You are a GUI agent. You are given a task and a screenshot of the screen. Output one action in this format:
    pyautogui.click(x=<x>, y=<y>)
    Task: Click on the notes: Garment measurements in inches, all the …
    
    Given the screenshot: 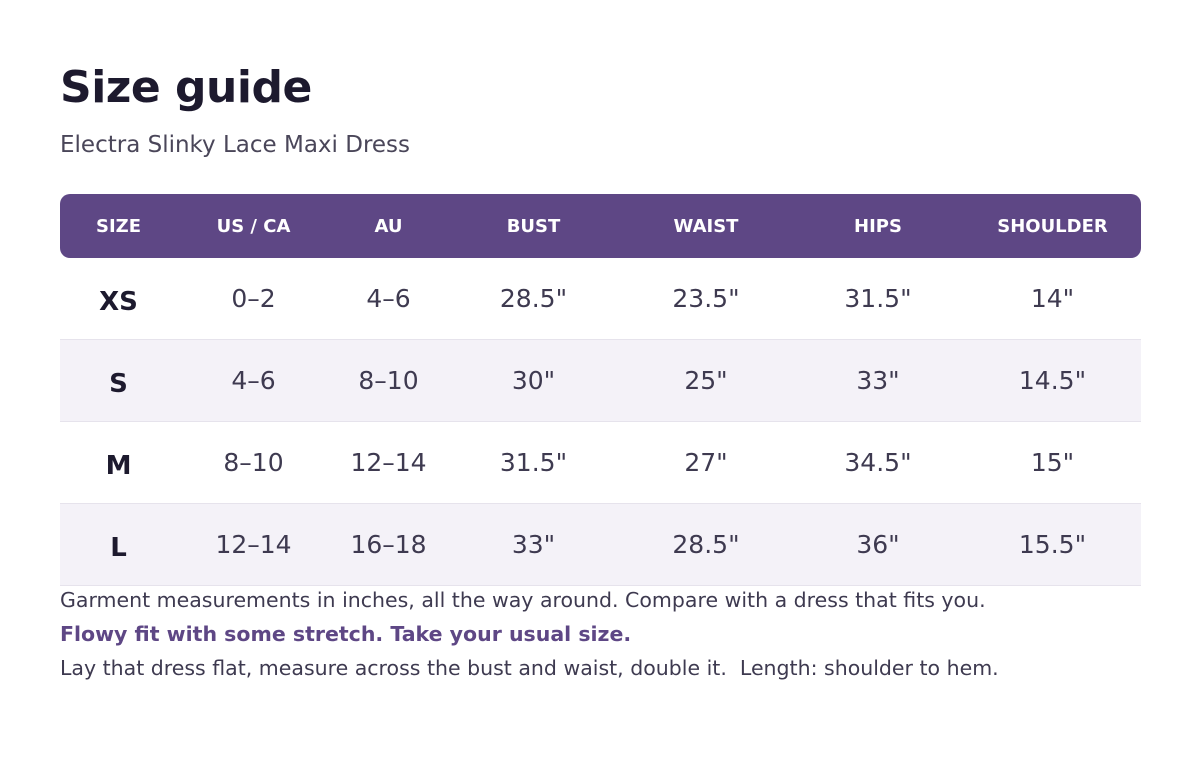 What is the action you would take?
    pyautogui.click(x=620, y=639)
    